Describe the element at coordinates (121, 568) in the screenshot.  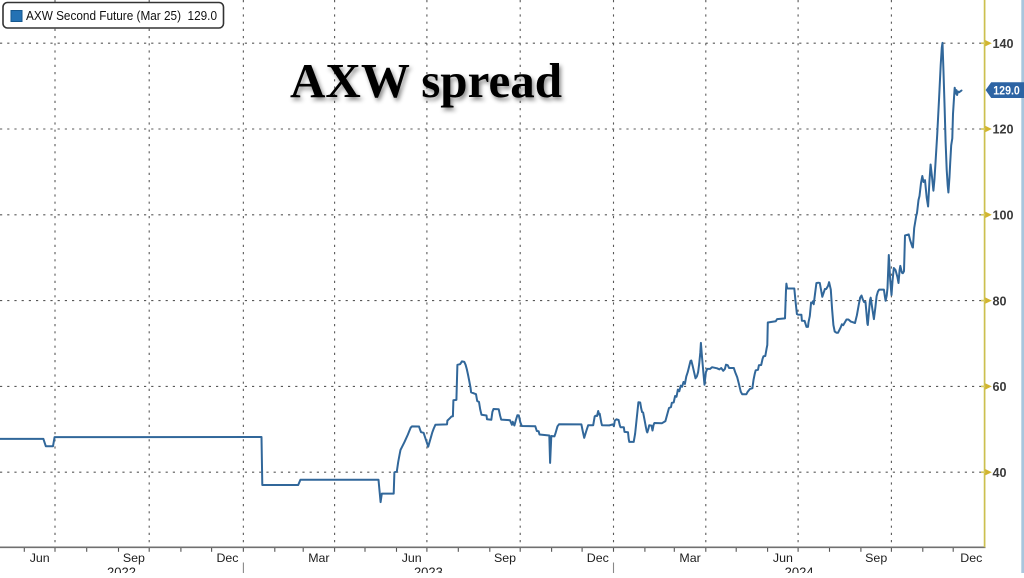
I see `svg-text: 2022` at that location.